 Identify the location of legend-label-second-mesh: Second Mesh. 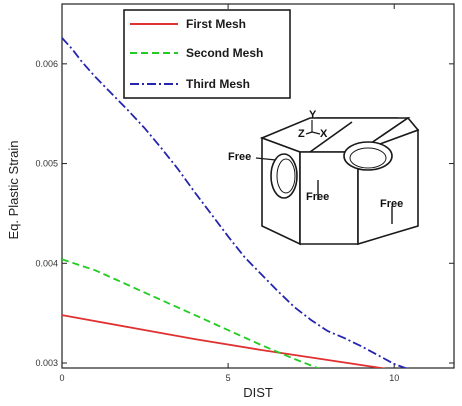
(224, 53).